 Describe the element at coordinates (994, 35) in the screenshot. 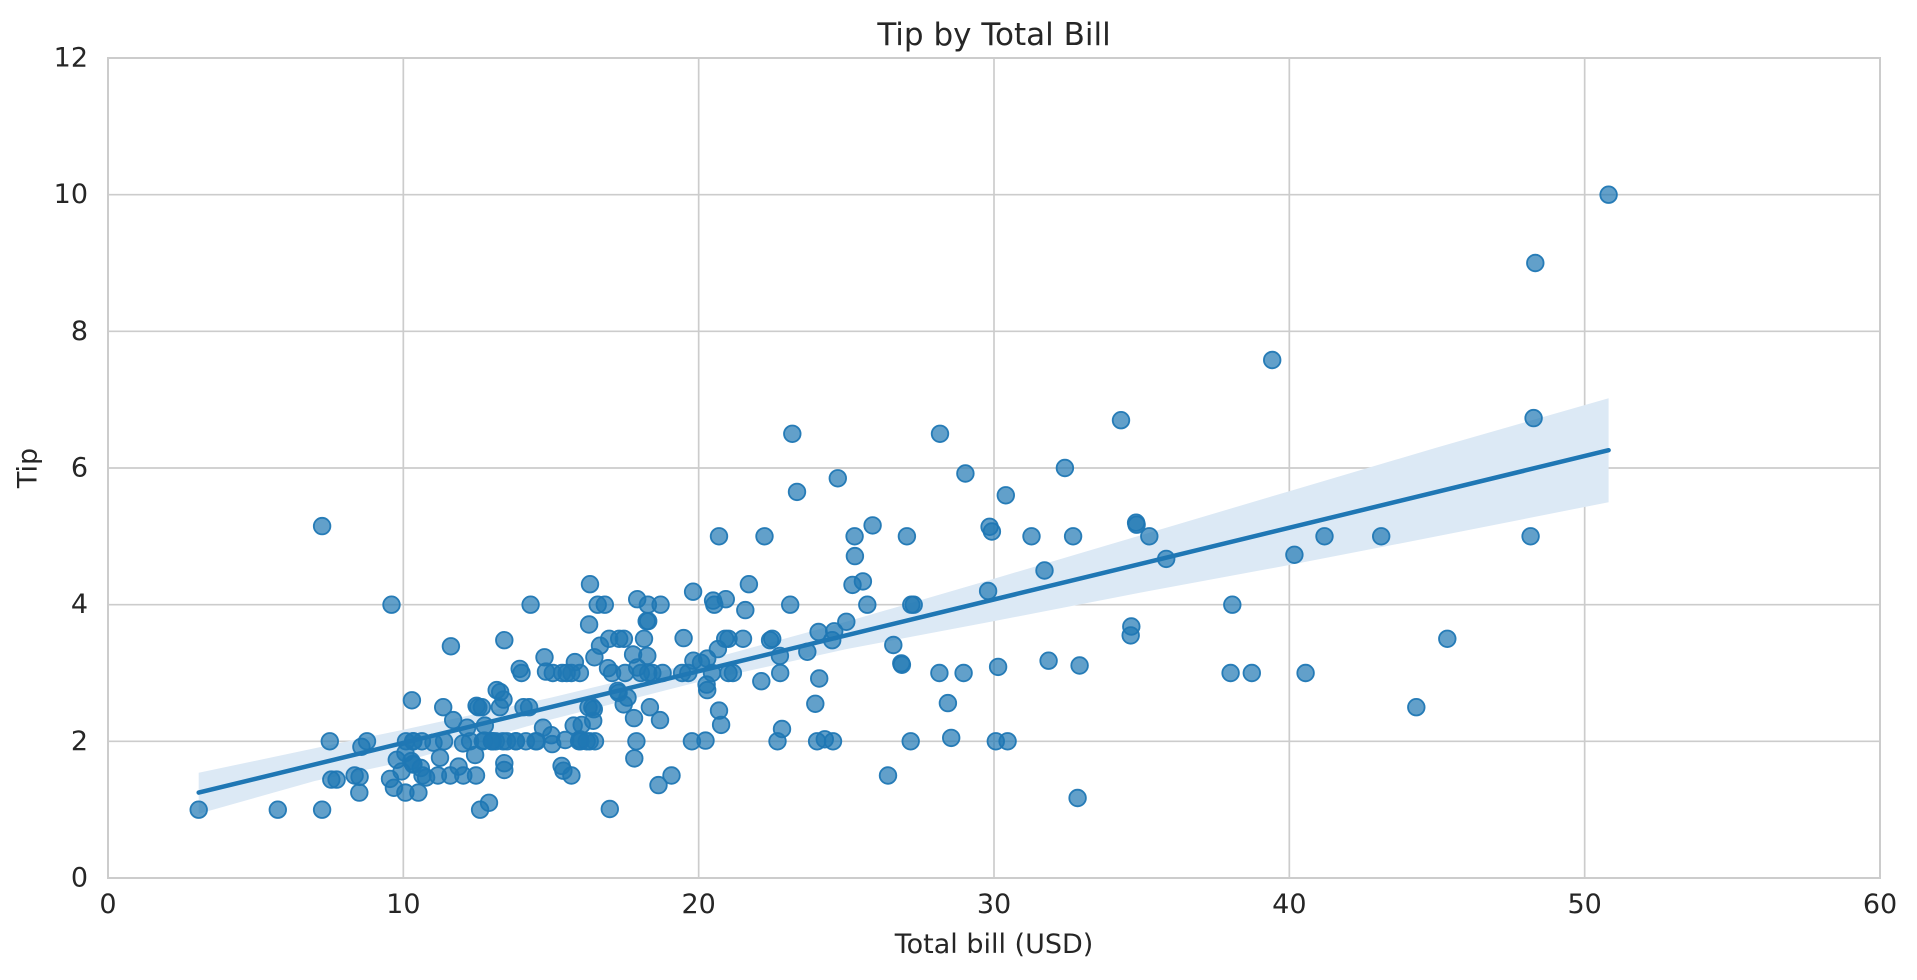

I see `chart-title: Tip by Total Bill` at that location.